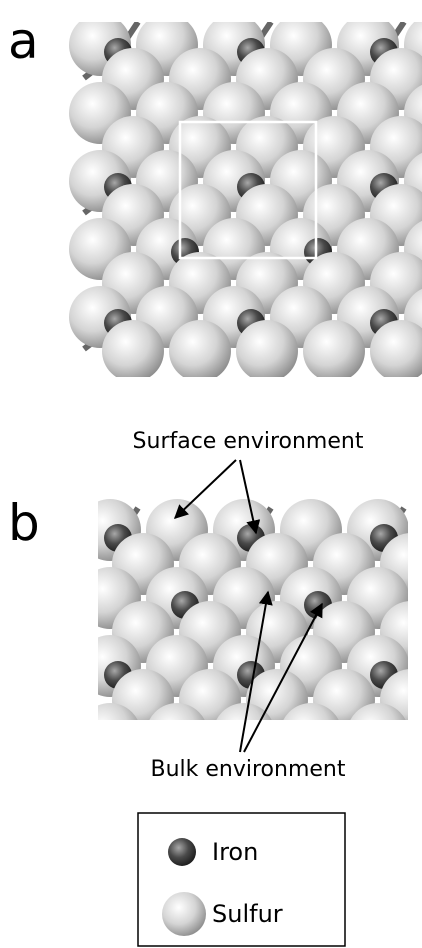  I want to click on legend-box, so click(241, 879).